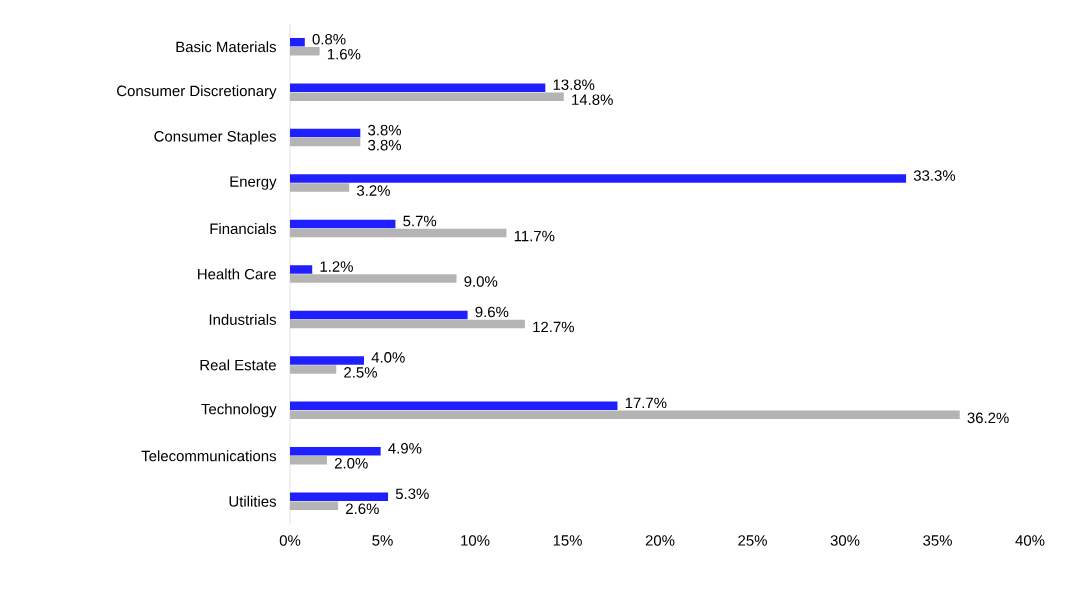  Describe the element at coordinates (382, 540) in the screenshot. I see `x-tick-label: 5%` at that location.